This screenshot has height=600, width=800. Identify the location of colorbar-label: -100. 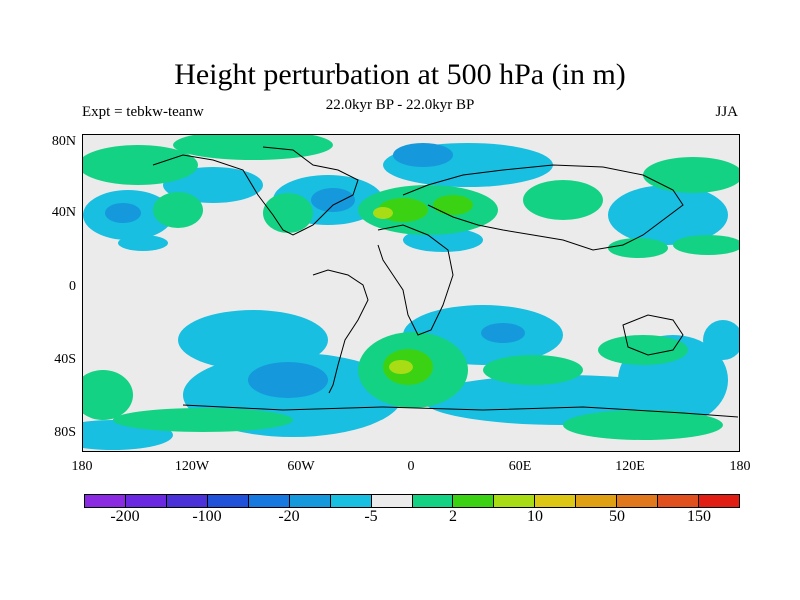
(207, 516).